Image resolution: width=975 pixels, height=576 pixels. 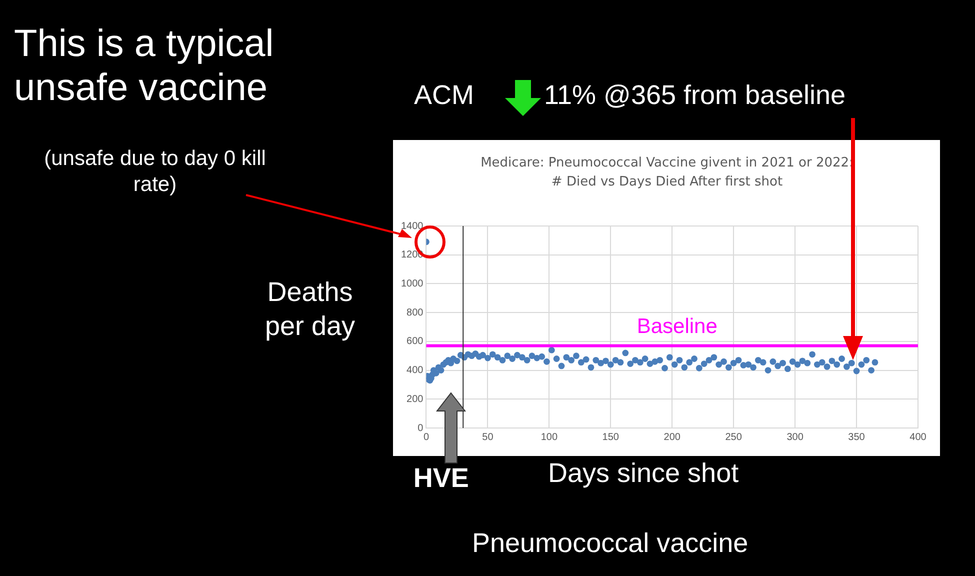 What do you see at coordinates (415, 312) in the screenshot?
I see `y-tick-label: 800` at bounding box center [415, 312].